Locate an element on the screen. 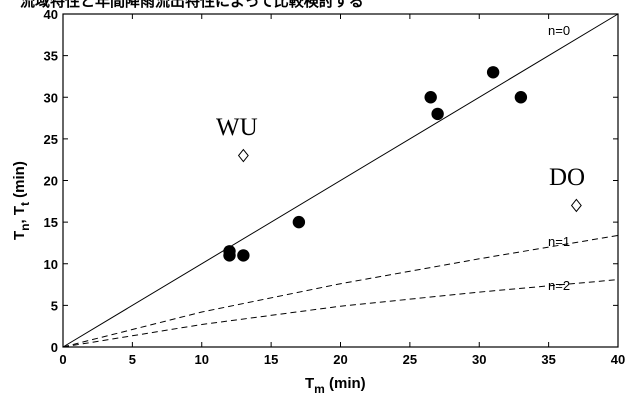 This screenshot has width=627, height=399. group-label-do: DO is located at coordinates (567, 177).